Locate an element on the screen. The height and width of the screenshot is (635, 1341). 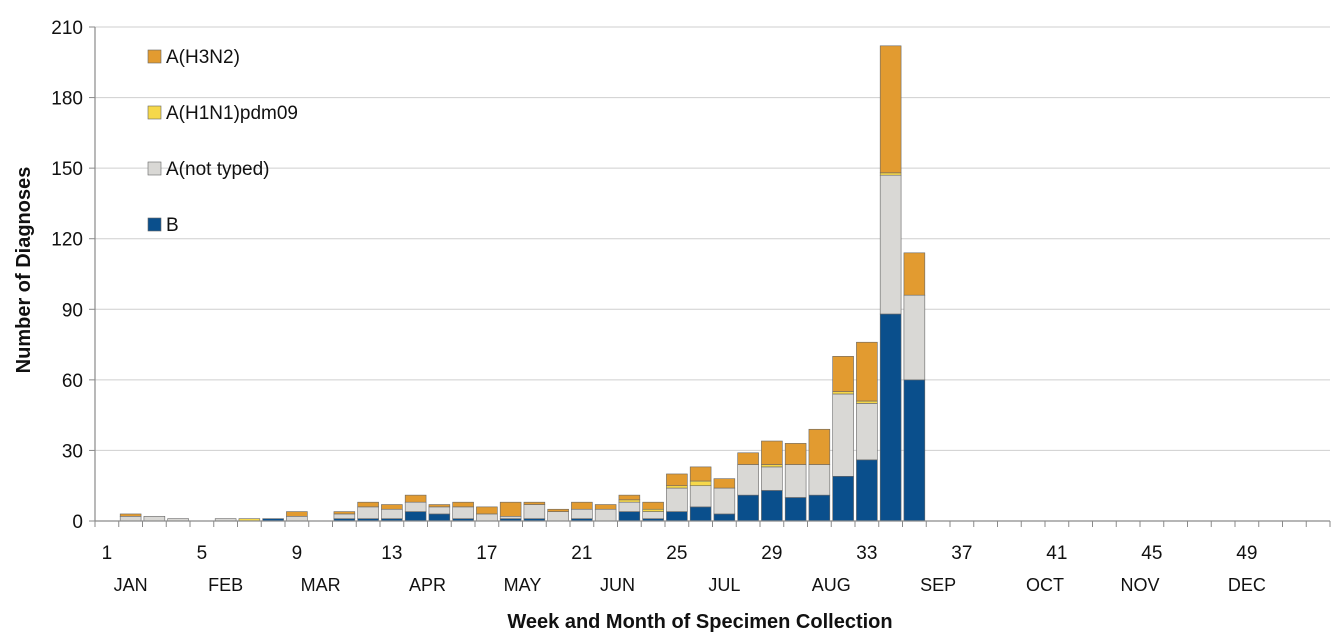
x-tick-label: 37 is located at coordinates (961, 553).